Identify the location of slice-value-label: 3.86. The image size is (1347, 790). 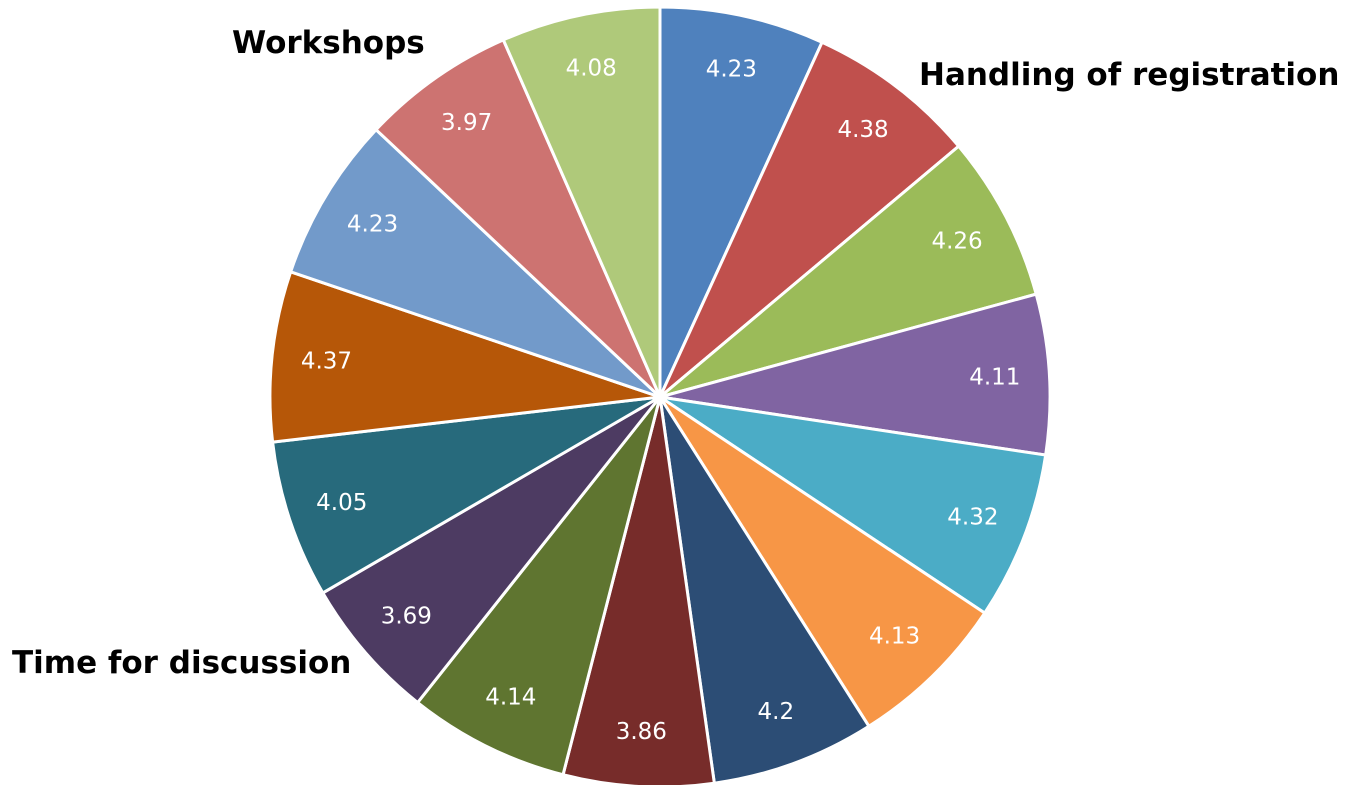
(641, 732).